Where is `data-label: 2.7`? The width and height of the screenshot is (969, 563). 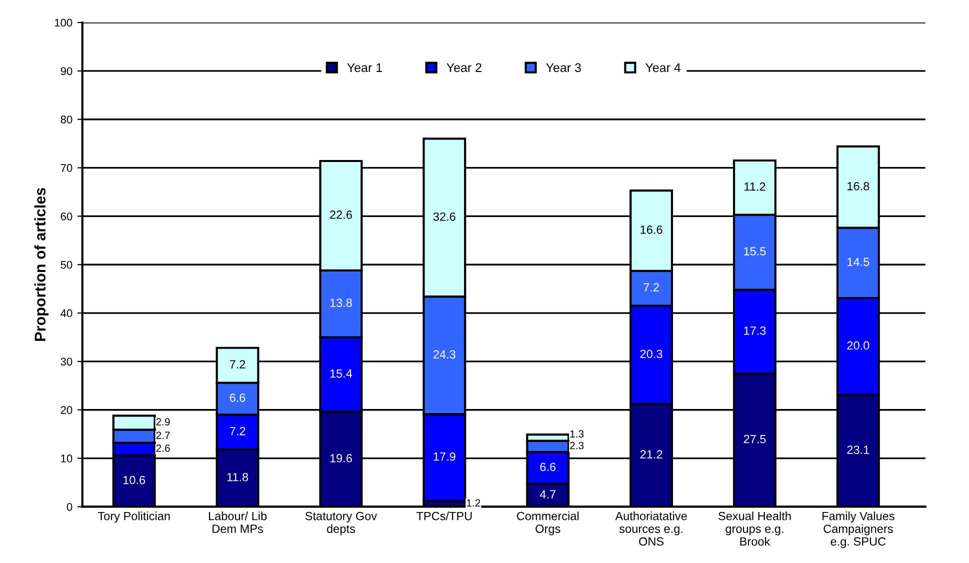 data-label: 2.7 is located at coordinates (163, 435).